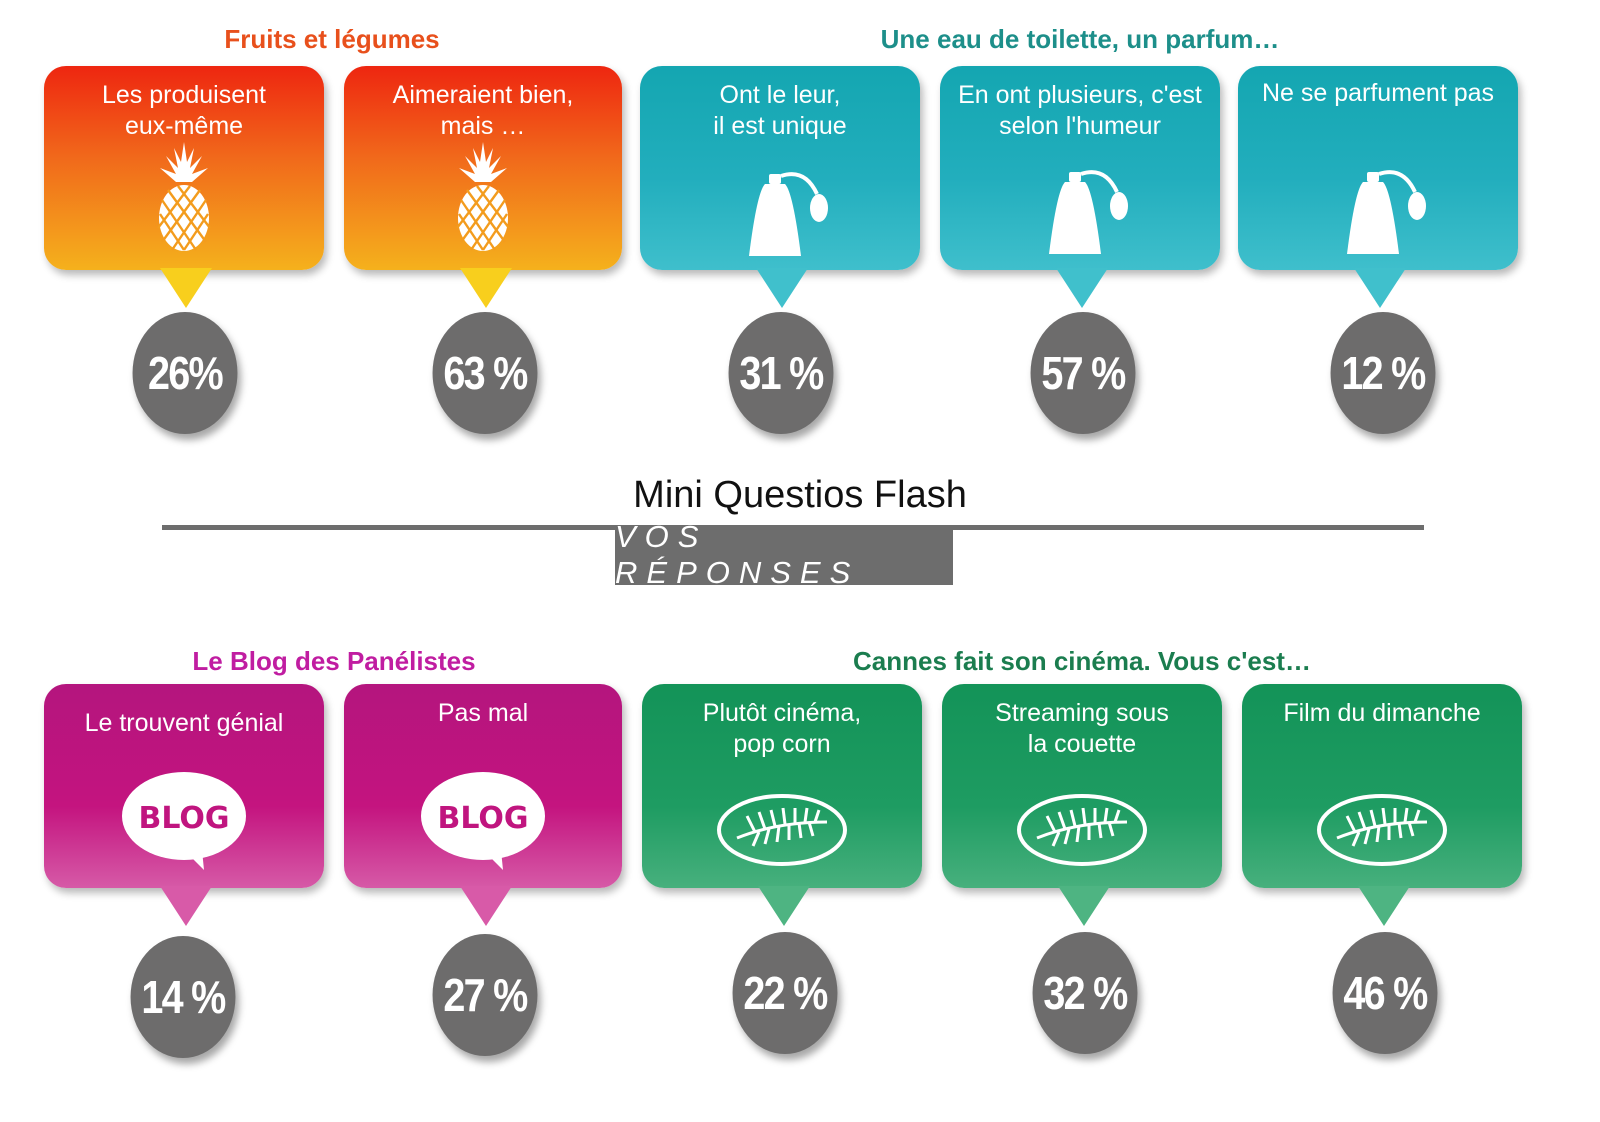  What do you see at coordinates (782, 728) in the screenshot?
I see `card-label: Plutôt cinéma, pop corn` at bounding box center [782, 728].